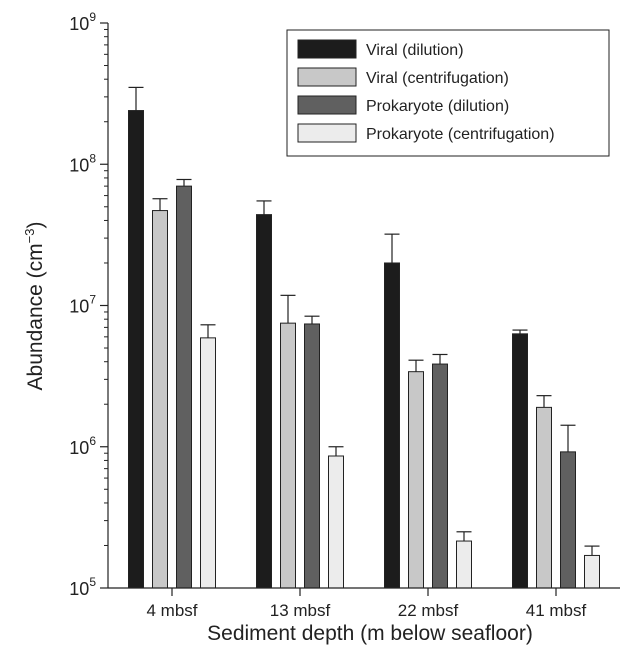 This screenshot has height=650, width=628. Describe the element at coordinates (428, 610) in the screenshot. I see `x-tick-label: 22 mbsf` at that location.